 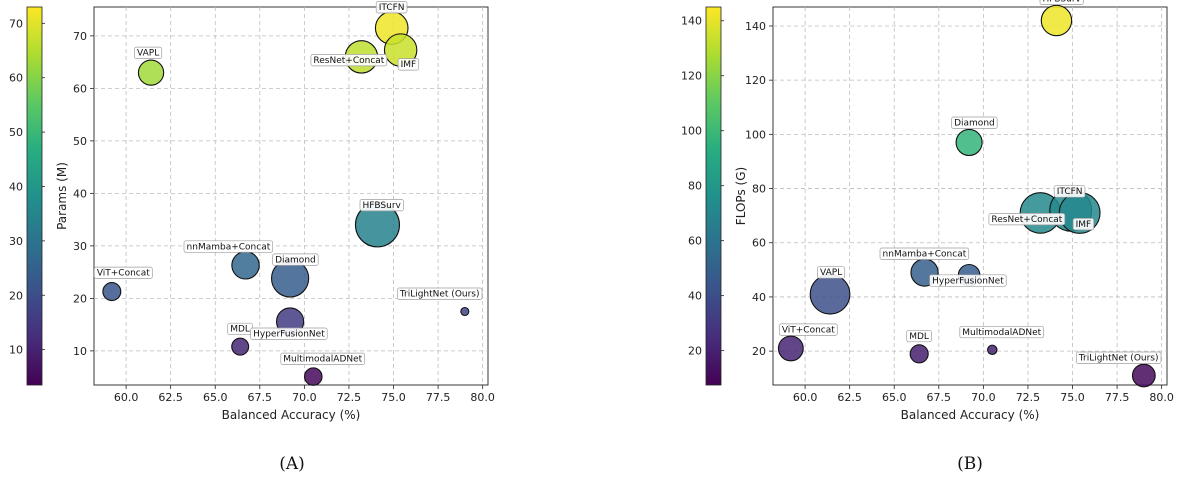 I want to click on panel-caption-a: (A), so click(x=292, y=464).